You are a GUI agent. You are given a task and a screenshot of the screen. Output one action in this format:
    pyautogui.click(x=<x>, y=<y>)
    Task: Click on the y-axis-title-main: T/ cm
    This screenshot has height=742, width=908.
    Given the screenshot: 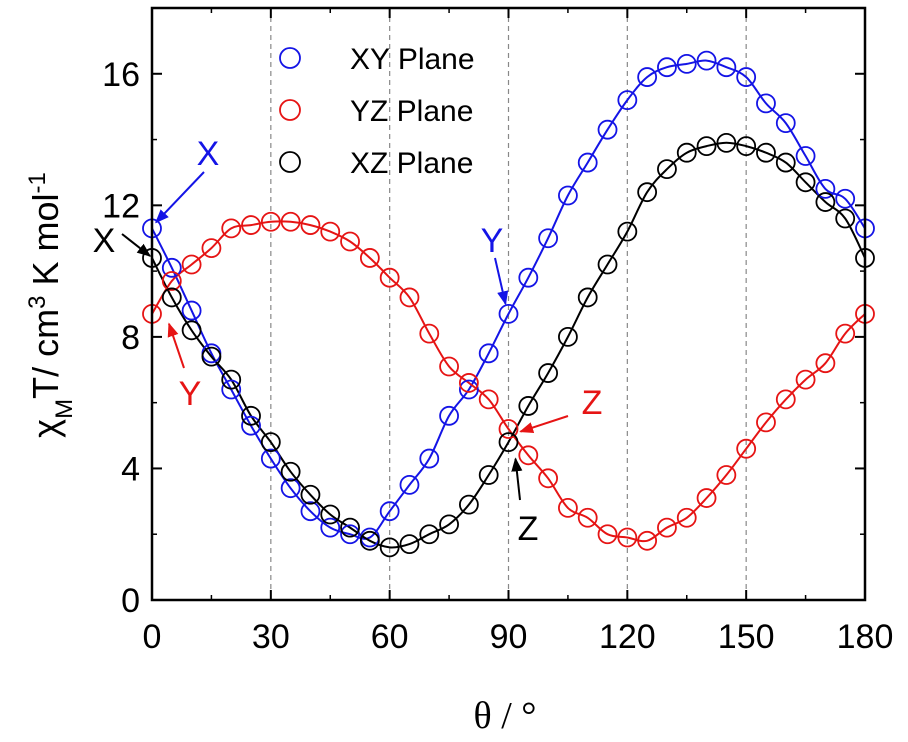 What is the action you would take?
    pyautogui.click(x=45, y=354)
    